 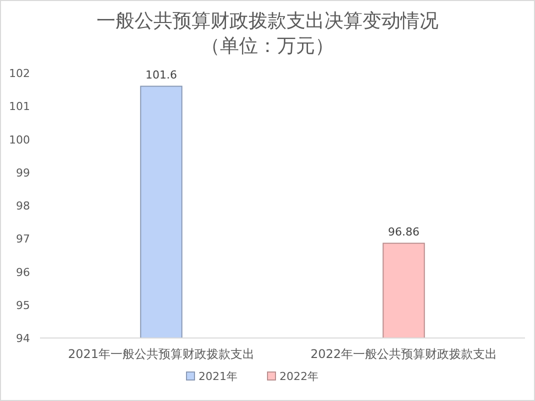 I want to click on y-tick-label: 94, so click(x=23, y=338).